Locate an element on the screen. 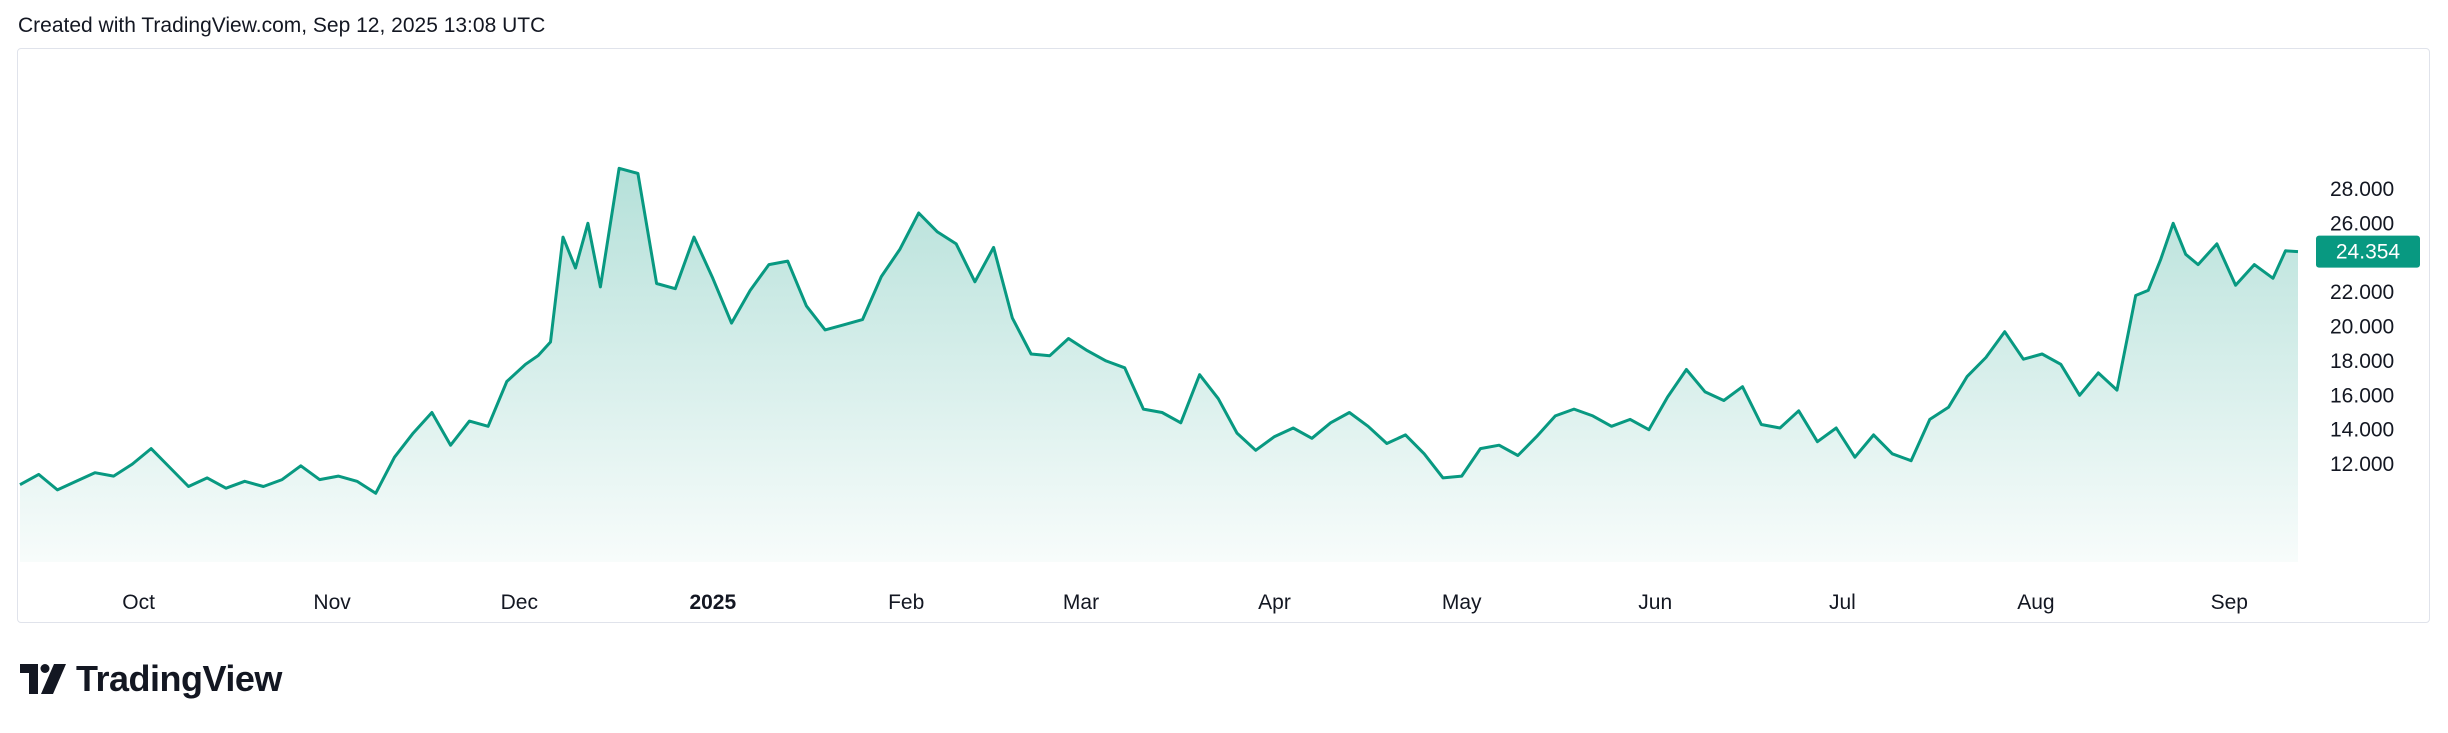  last-price-badge is located at coordinates (2368, 251).